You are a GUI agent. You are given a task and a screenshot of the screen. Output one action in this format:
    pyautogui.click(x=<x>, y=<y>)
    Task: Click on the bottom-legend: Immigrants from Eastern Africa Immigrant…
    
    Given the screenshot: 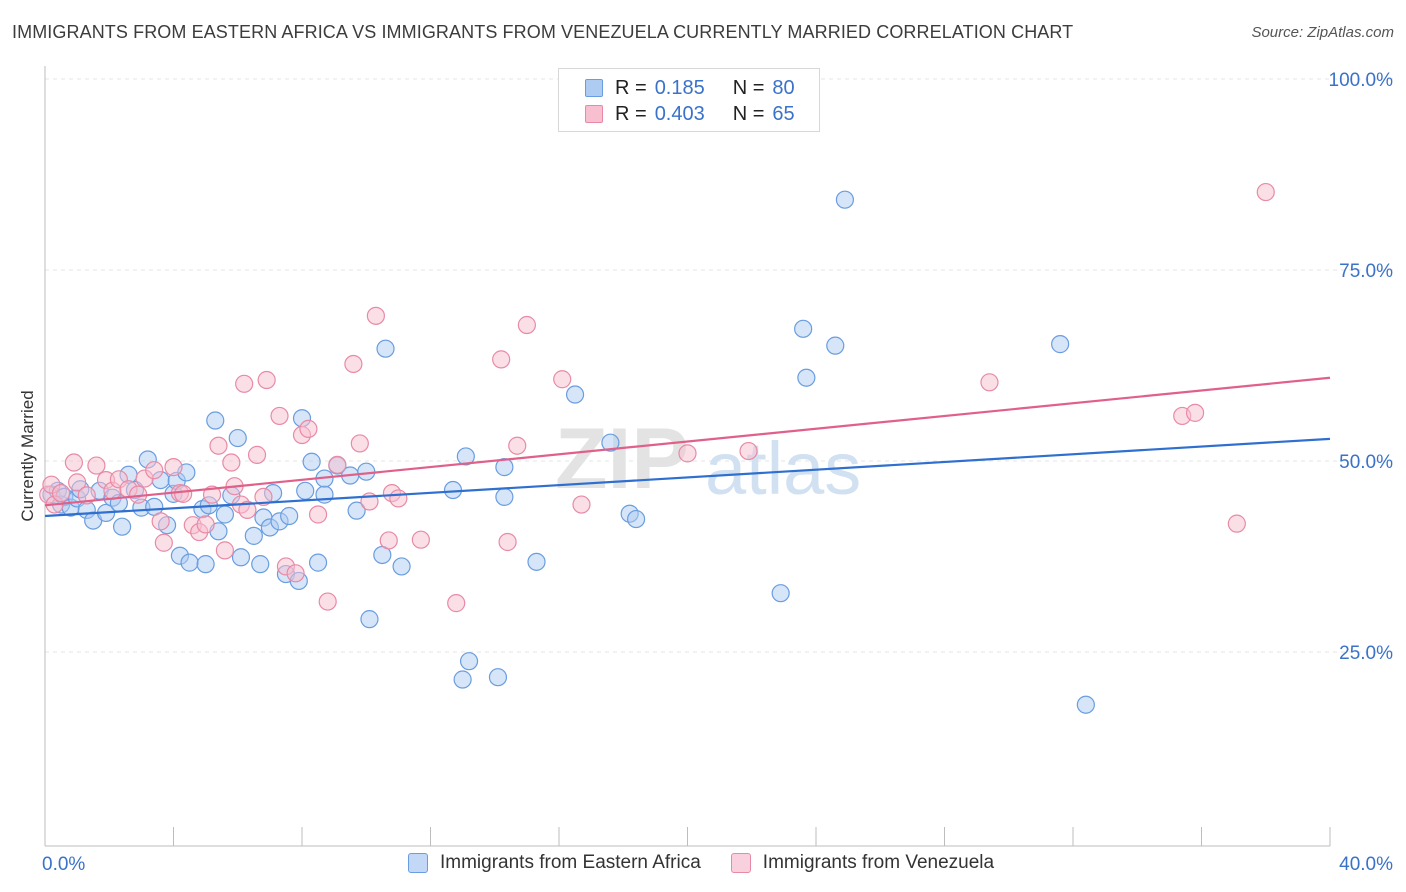 What is the action you would take?
    pyautogui.click(x=716, y=863)
    